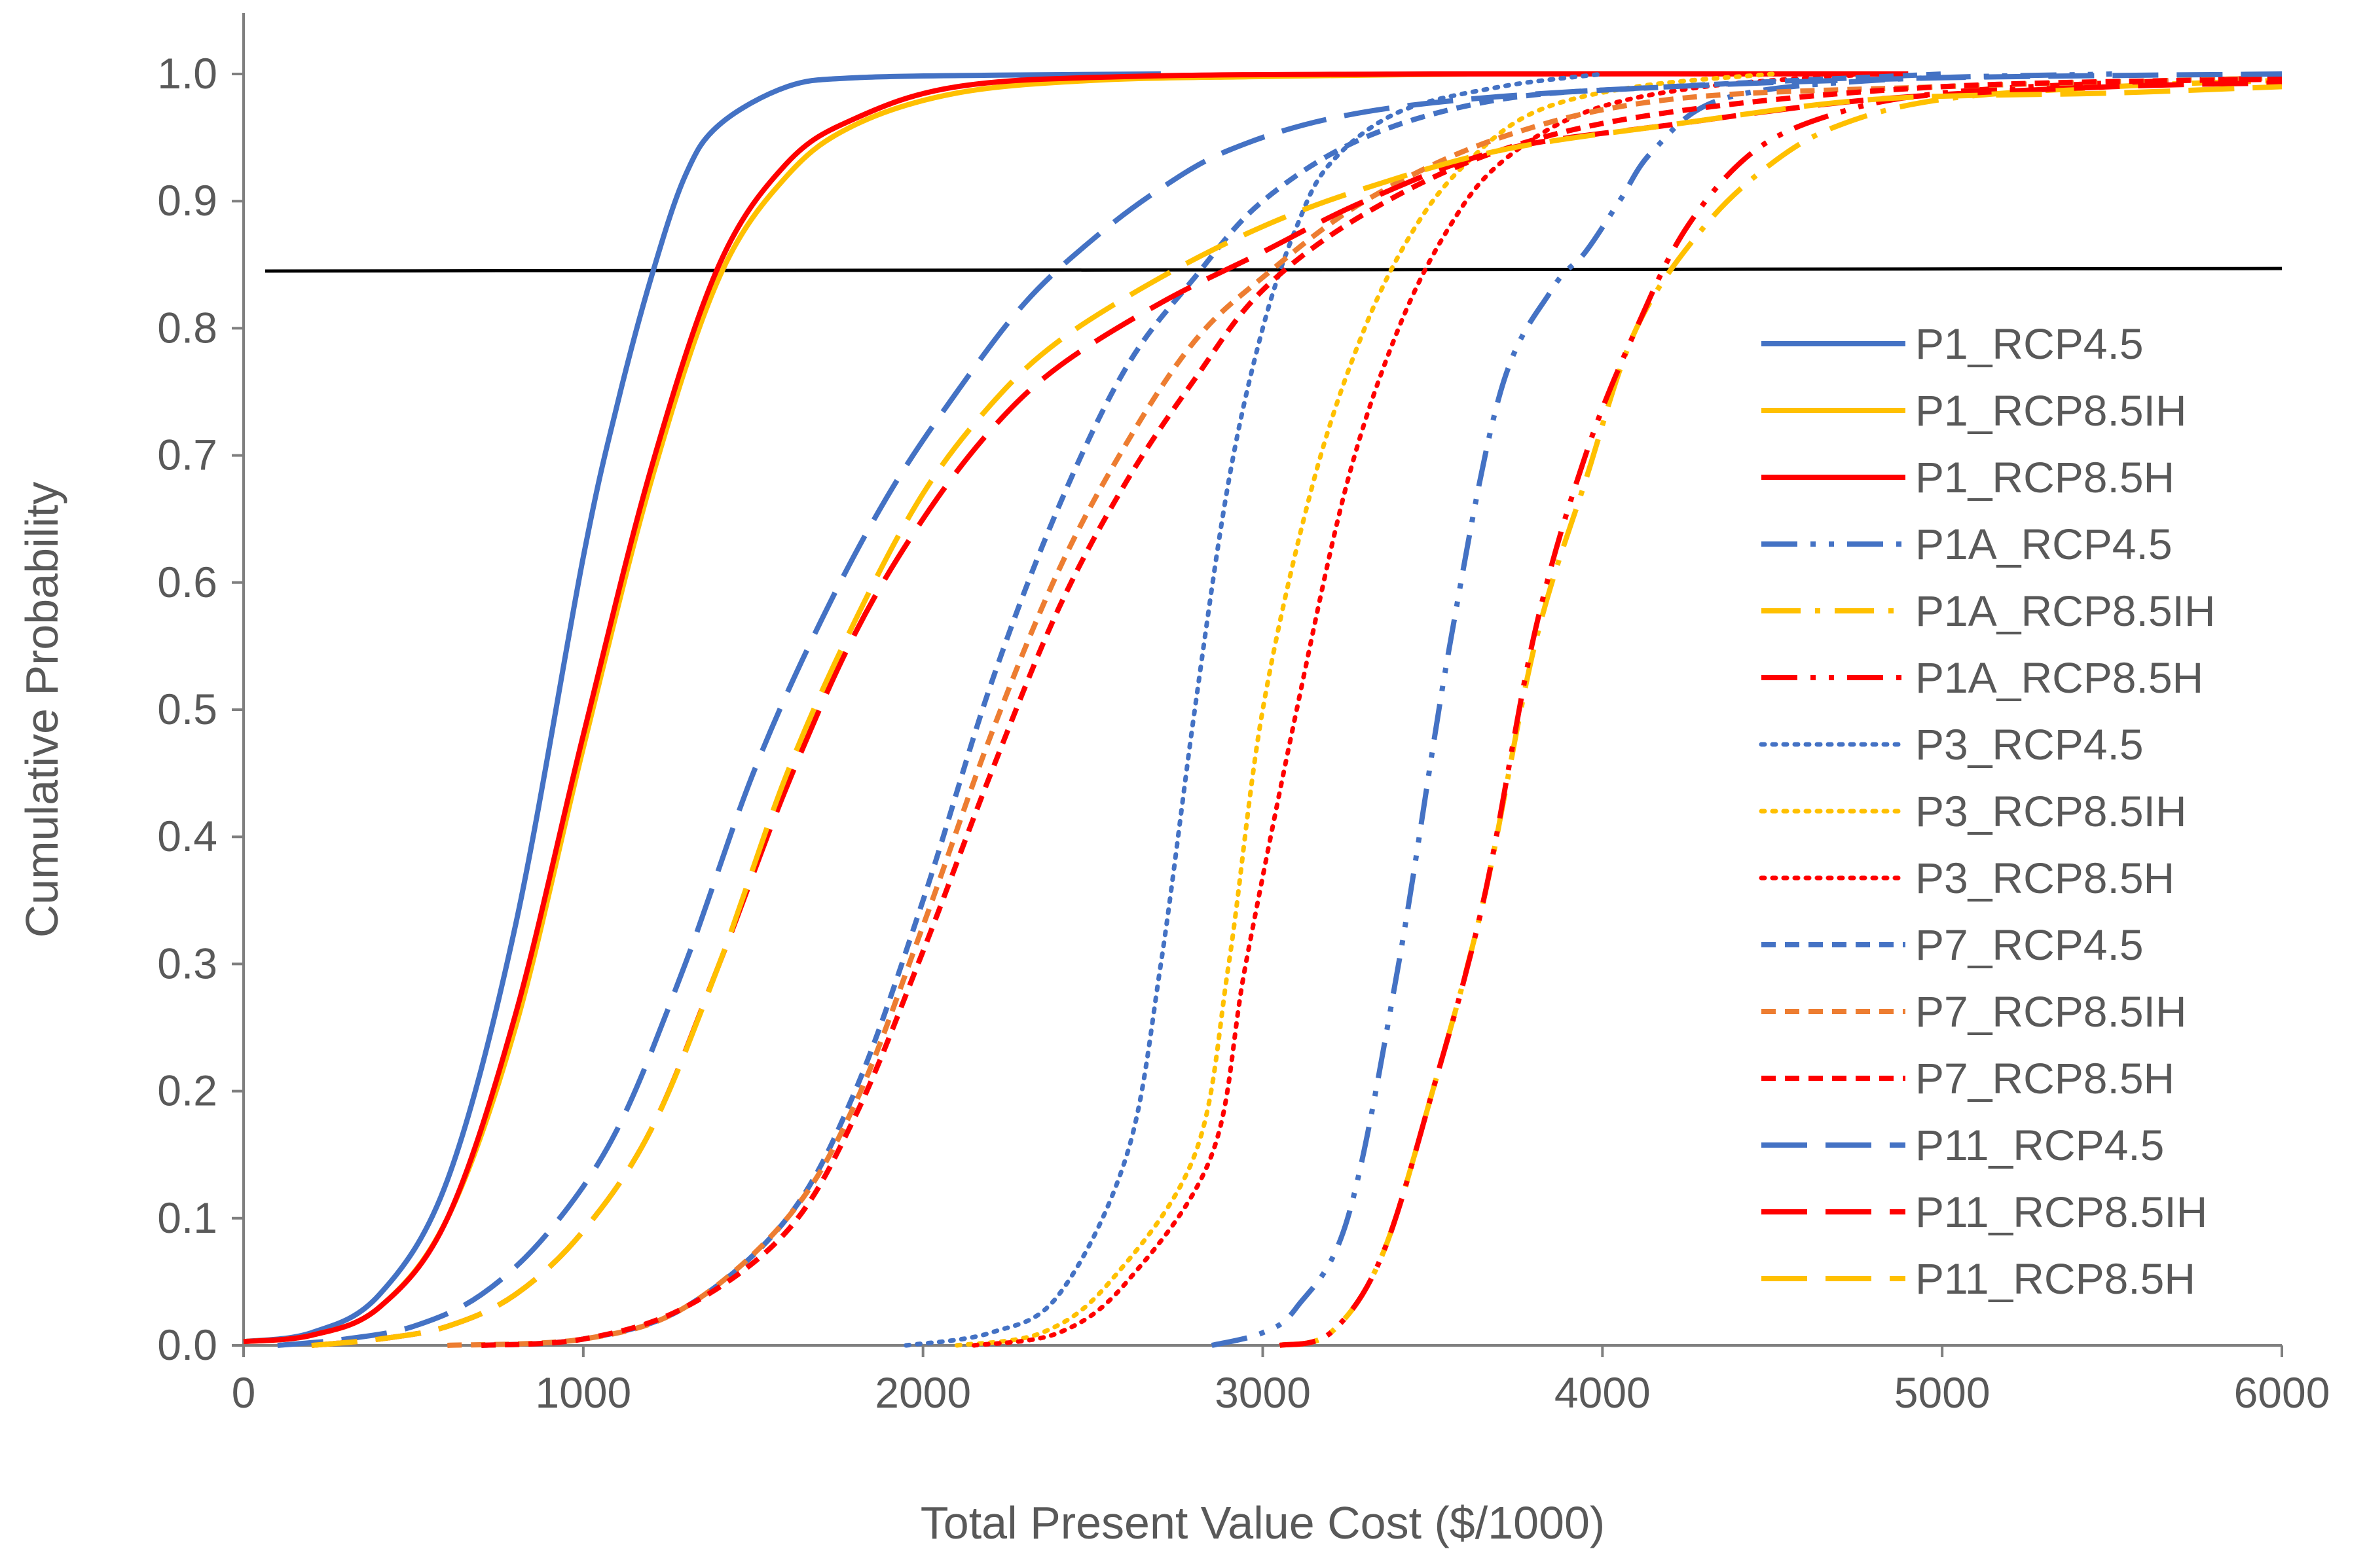  What do you see at coordinates (2051, 811) in the screenshot?
I see `legend-label-p3-rcp8-5ih: P3_RCP8.5IH` at bounding box center [2051, 811].